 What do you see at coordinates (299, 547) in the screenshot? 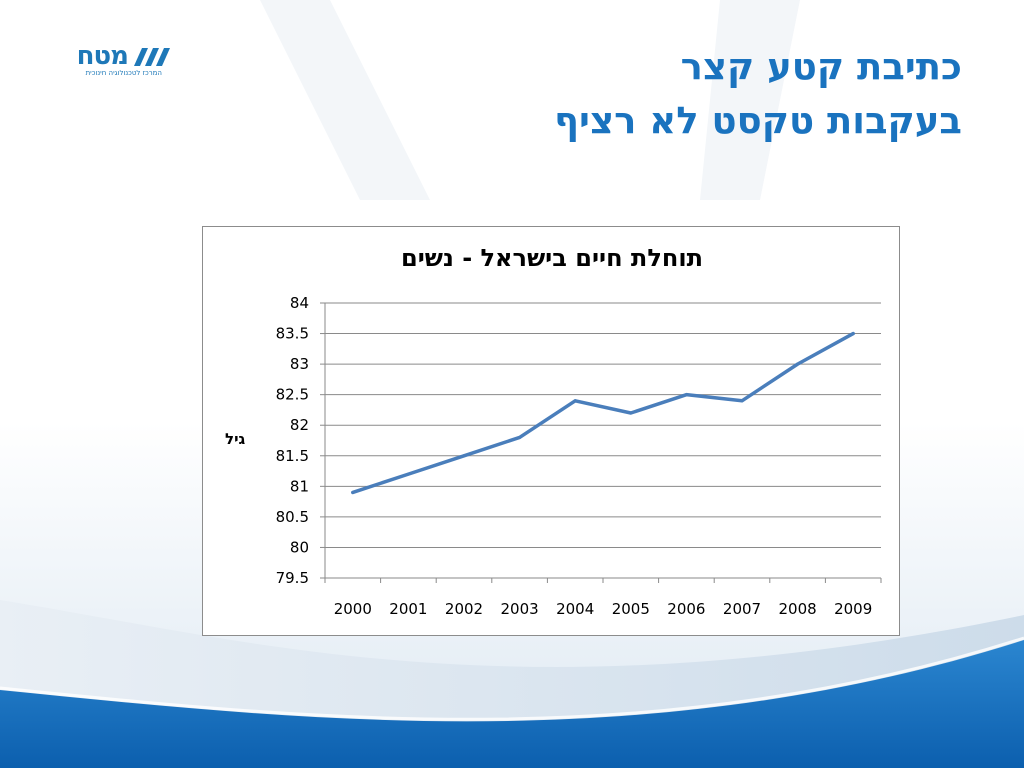
I see `y-tick-label: 80` at bounding box center [299, 547].